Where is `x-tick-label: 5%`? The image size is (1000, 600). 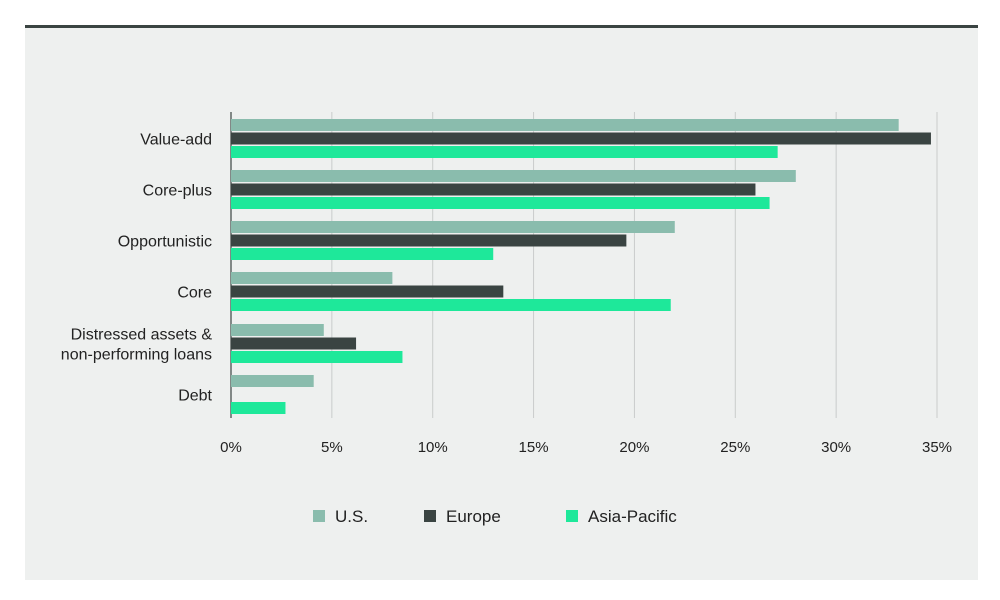
x-tick-label: 5% is located at coordinates (332, 447).